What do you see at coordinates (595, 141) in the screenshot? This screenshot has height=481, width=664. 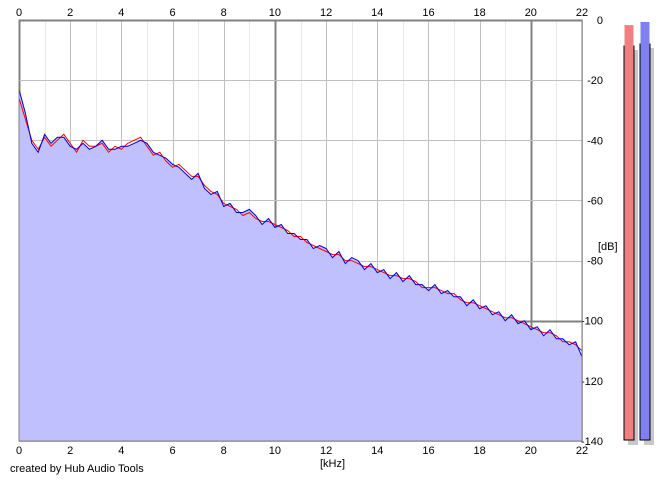 I see `y-tick--40: -40` at bounding box center [595, 141].